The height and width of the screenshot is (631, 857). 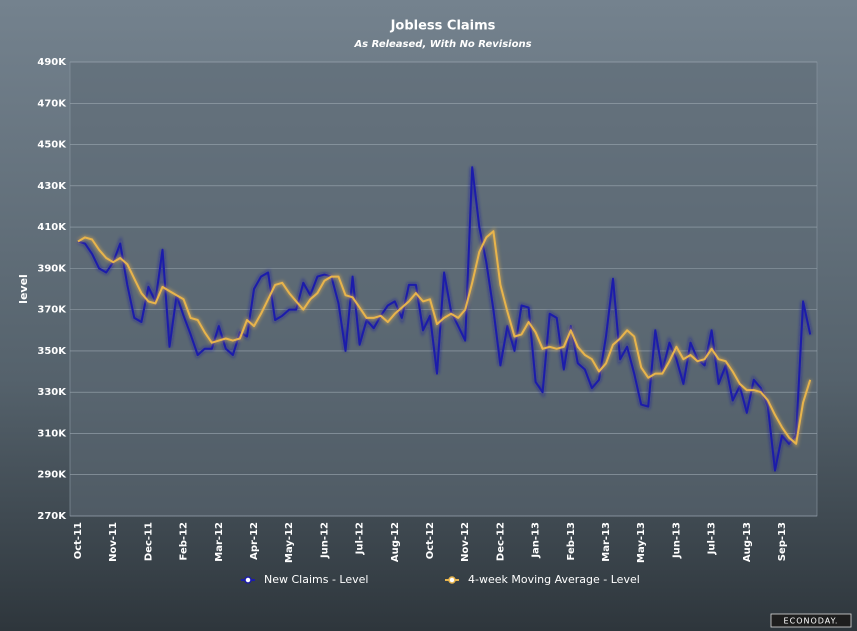 What do you see at coordinates (52, 310) in the screenshot?
I see `y-tick-label: 370K` at bounding box center [52, 310].